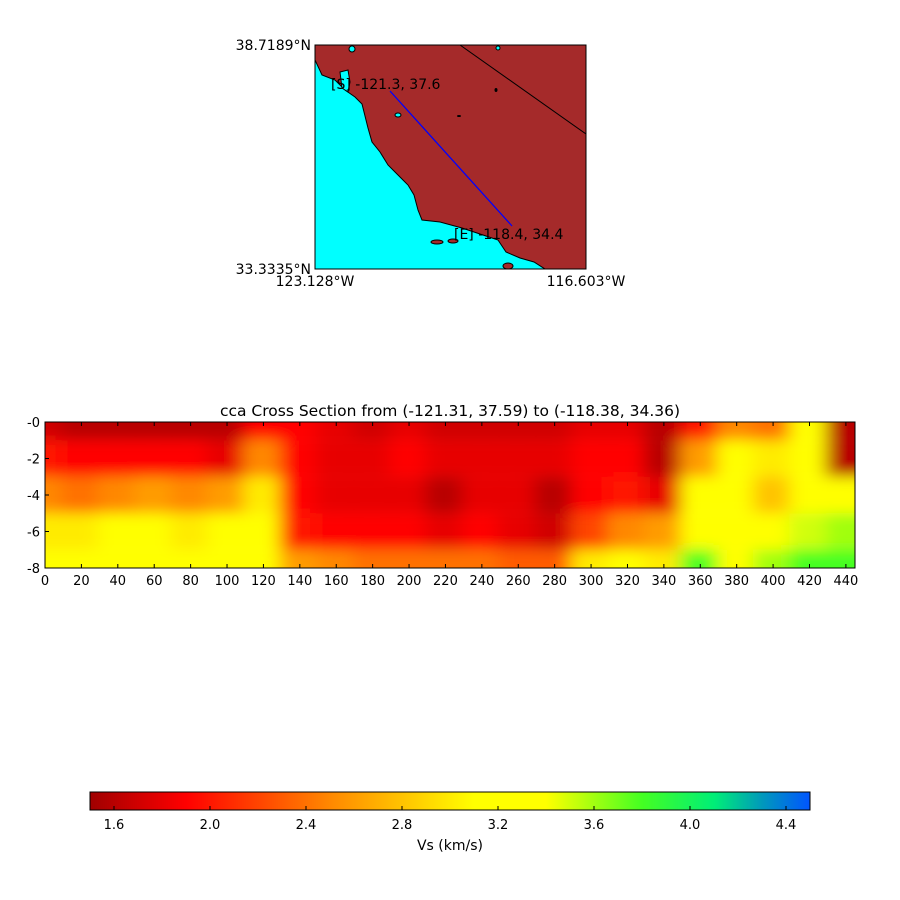  What do you see at coordinates (227, 581) in the screenshot?
I see `x-tick-label: 100` at bounding box center [227, 581].